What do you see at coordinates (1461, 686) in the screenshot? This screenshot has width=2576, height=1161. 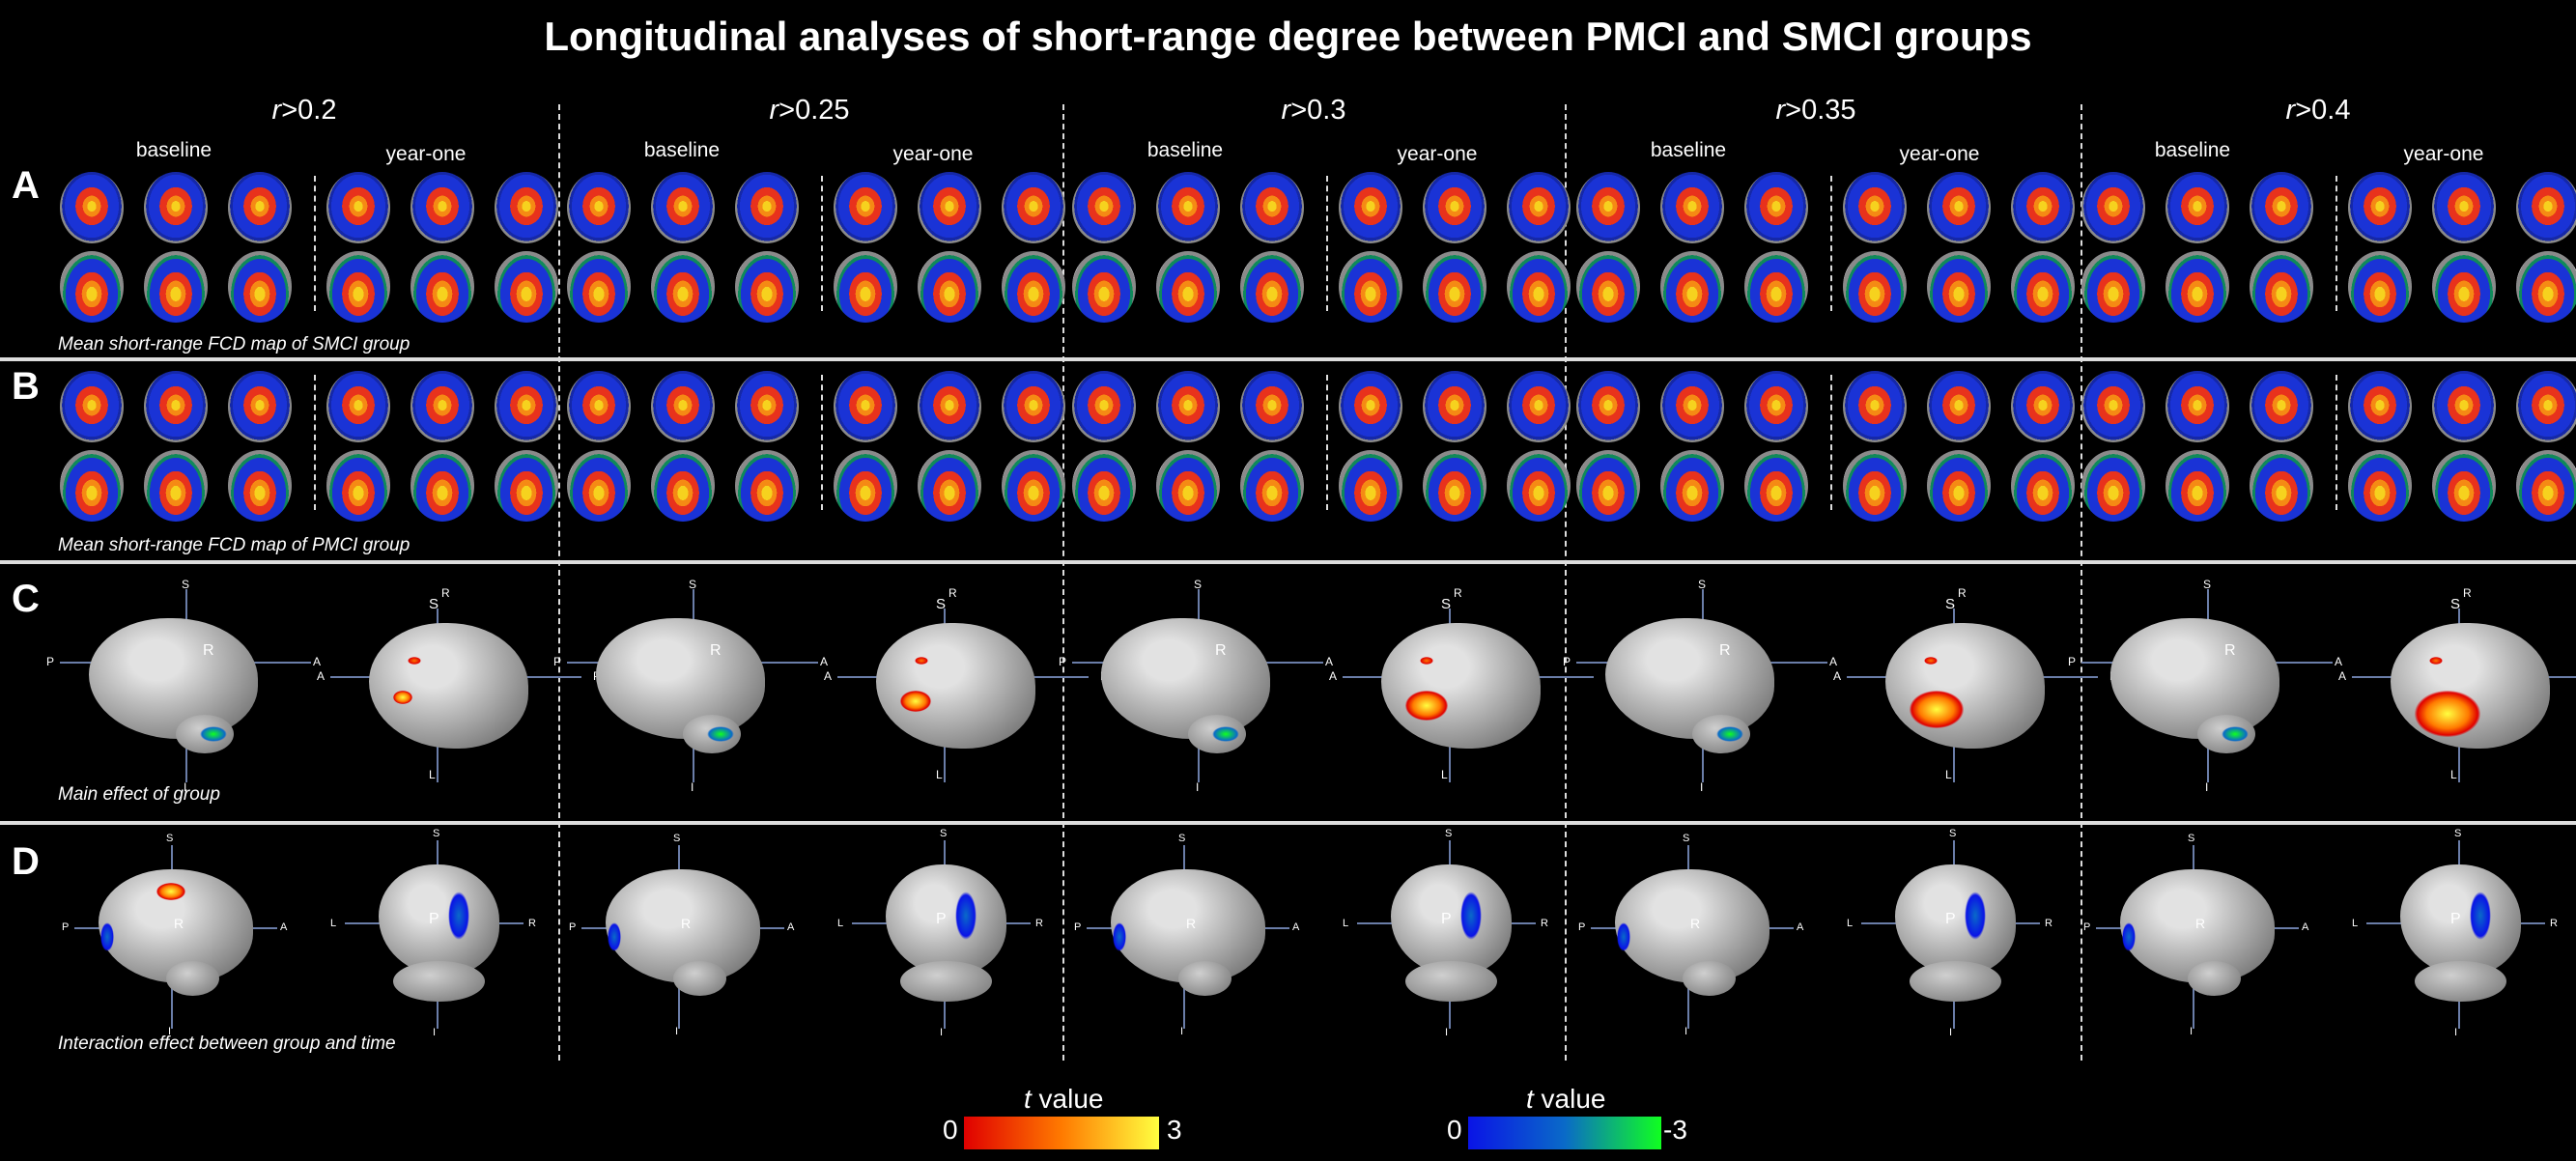 I see `brain-render-medial` at bounding box center [1461, 686].